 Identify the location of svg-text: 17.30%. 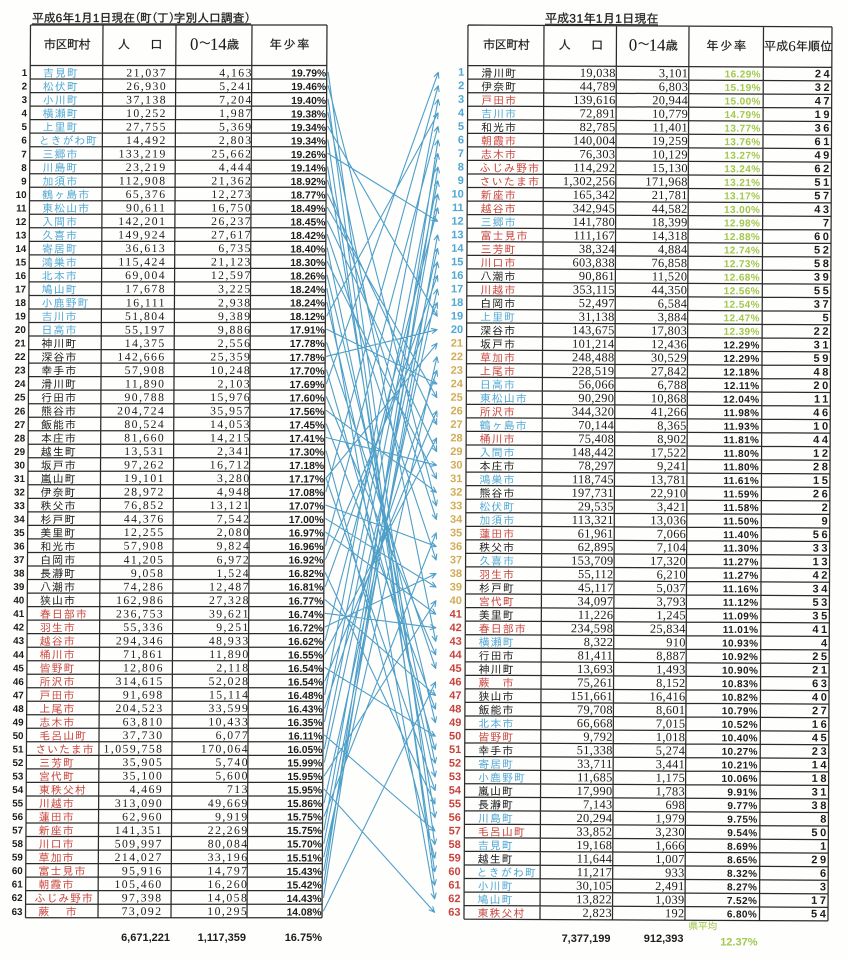
(306, 453).